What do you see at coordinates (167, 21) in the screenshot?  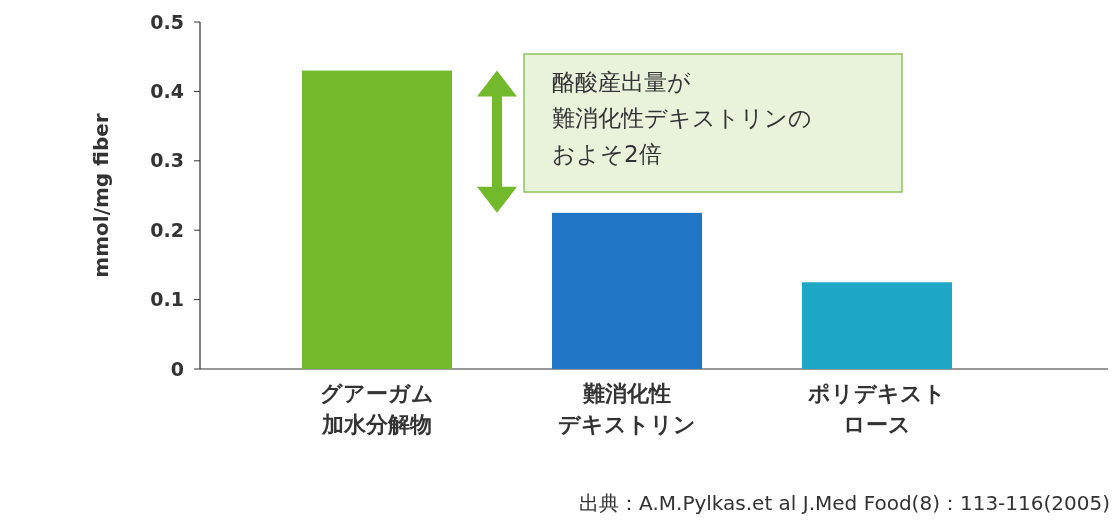 I see `y-tick-label: 0.5` at bounding box center [167, 21].